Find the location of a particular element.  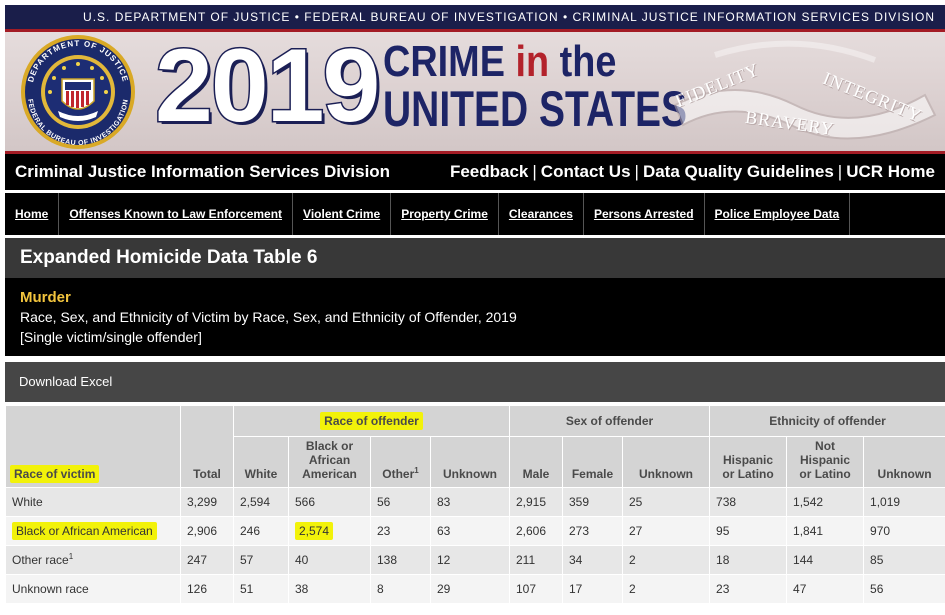

row-header-cell: Race of victim is located at coordinates (93, 446).